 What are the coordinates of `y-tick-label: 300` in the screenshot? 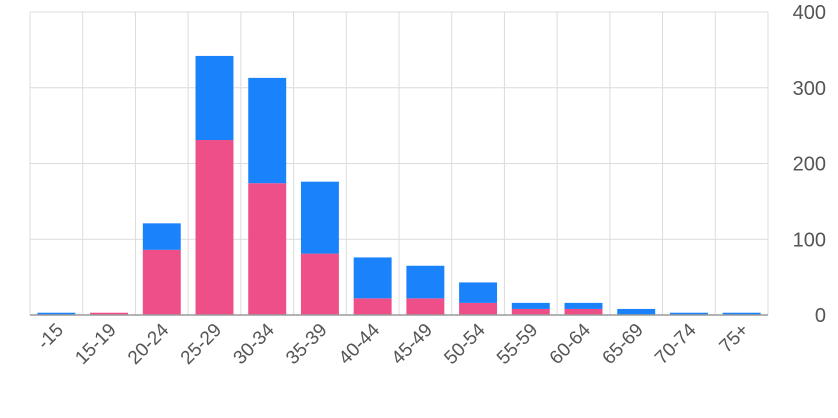 It's located at (809, 89).